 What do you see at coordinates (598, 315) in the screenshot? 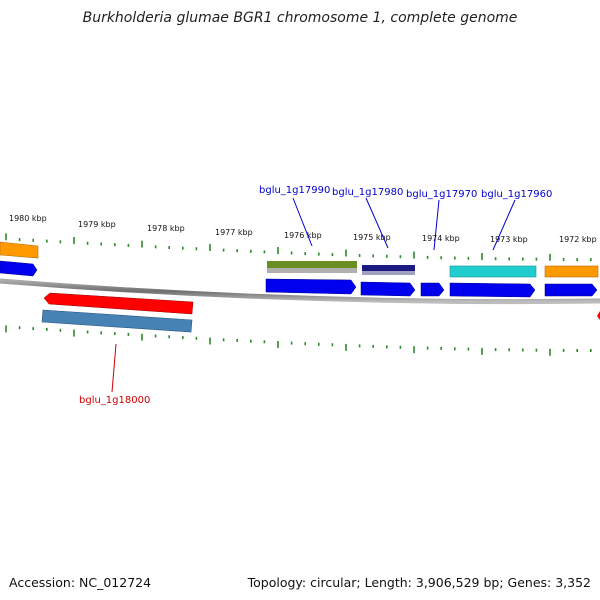
I see `gene-arrow-reverse-edge` at bounding box center [598, 315].